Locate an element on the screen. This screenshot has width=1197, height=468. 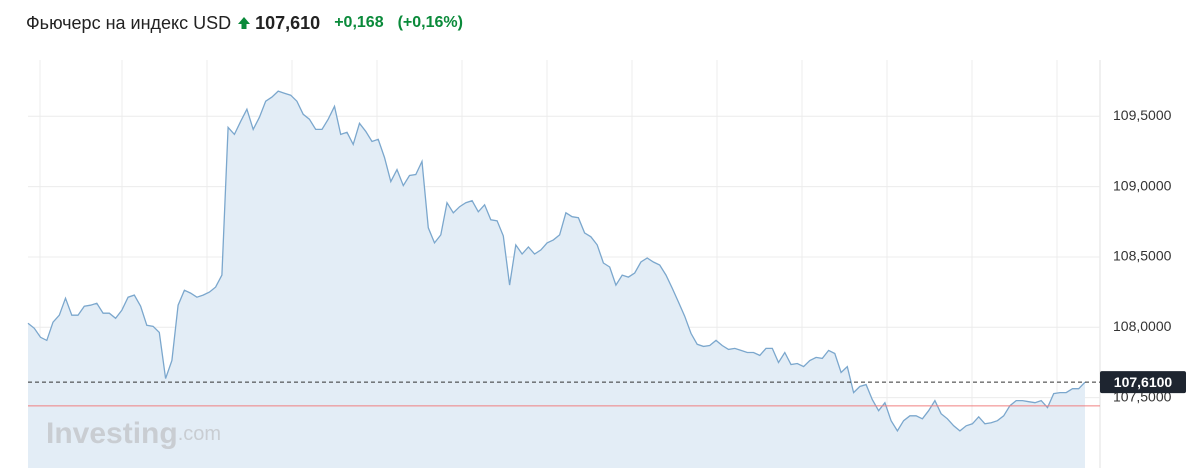
current-badge is located at coordinates (1143, 382).